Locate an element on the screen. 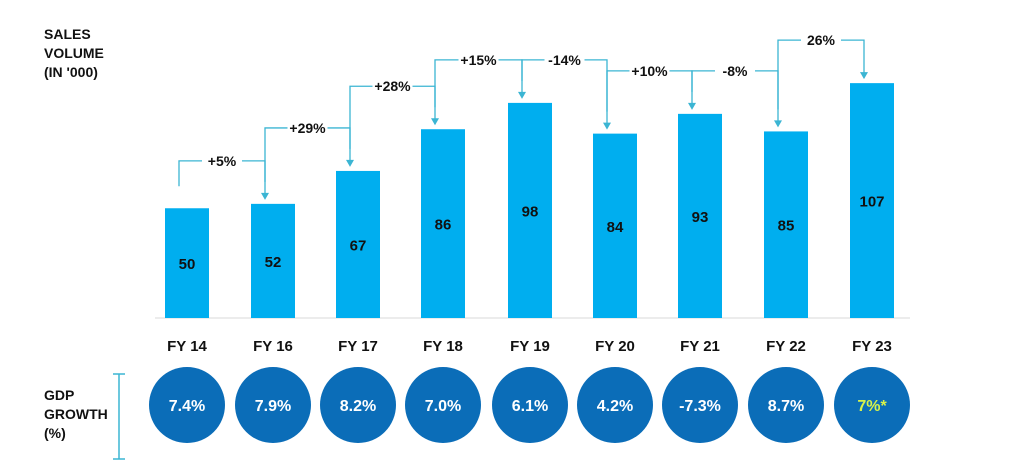  gdp-value: 6.1% is located at coordinates (530, 406).